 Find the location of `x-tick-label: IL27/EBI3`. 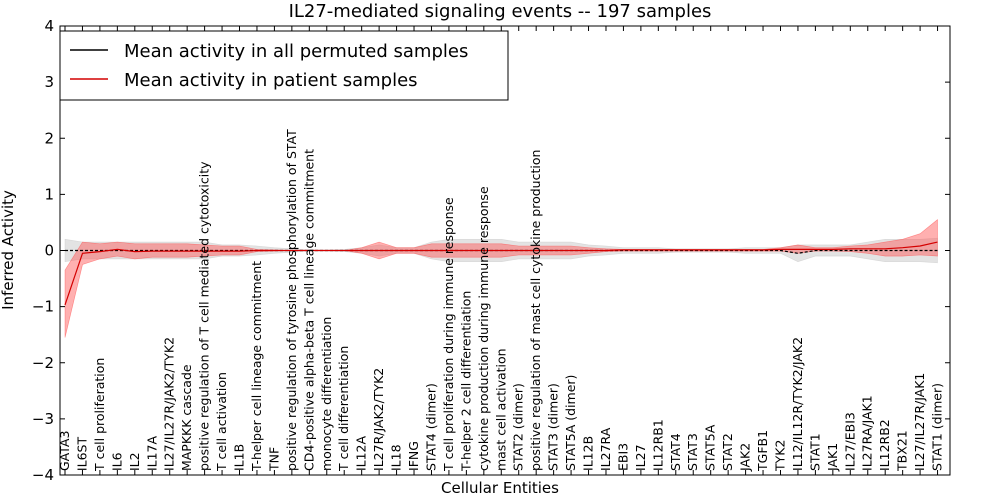

x-tick-label: IL27/EBI3 is located at coordinates (849, 441).